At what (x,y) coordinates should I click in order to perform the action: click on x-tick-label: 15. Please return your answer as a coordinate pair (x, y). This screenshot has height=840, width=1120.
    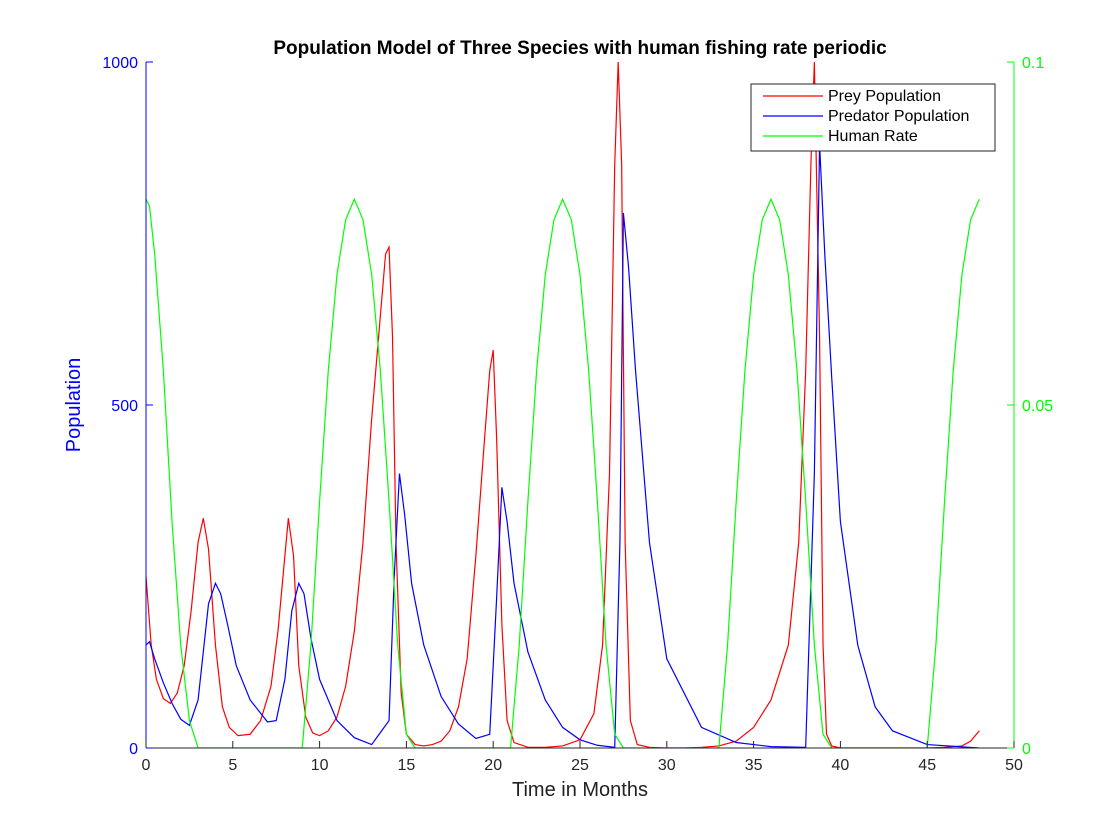
    Looking at the image, I should click on (407, 765).